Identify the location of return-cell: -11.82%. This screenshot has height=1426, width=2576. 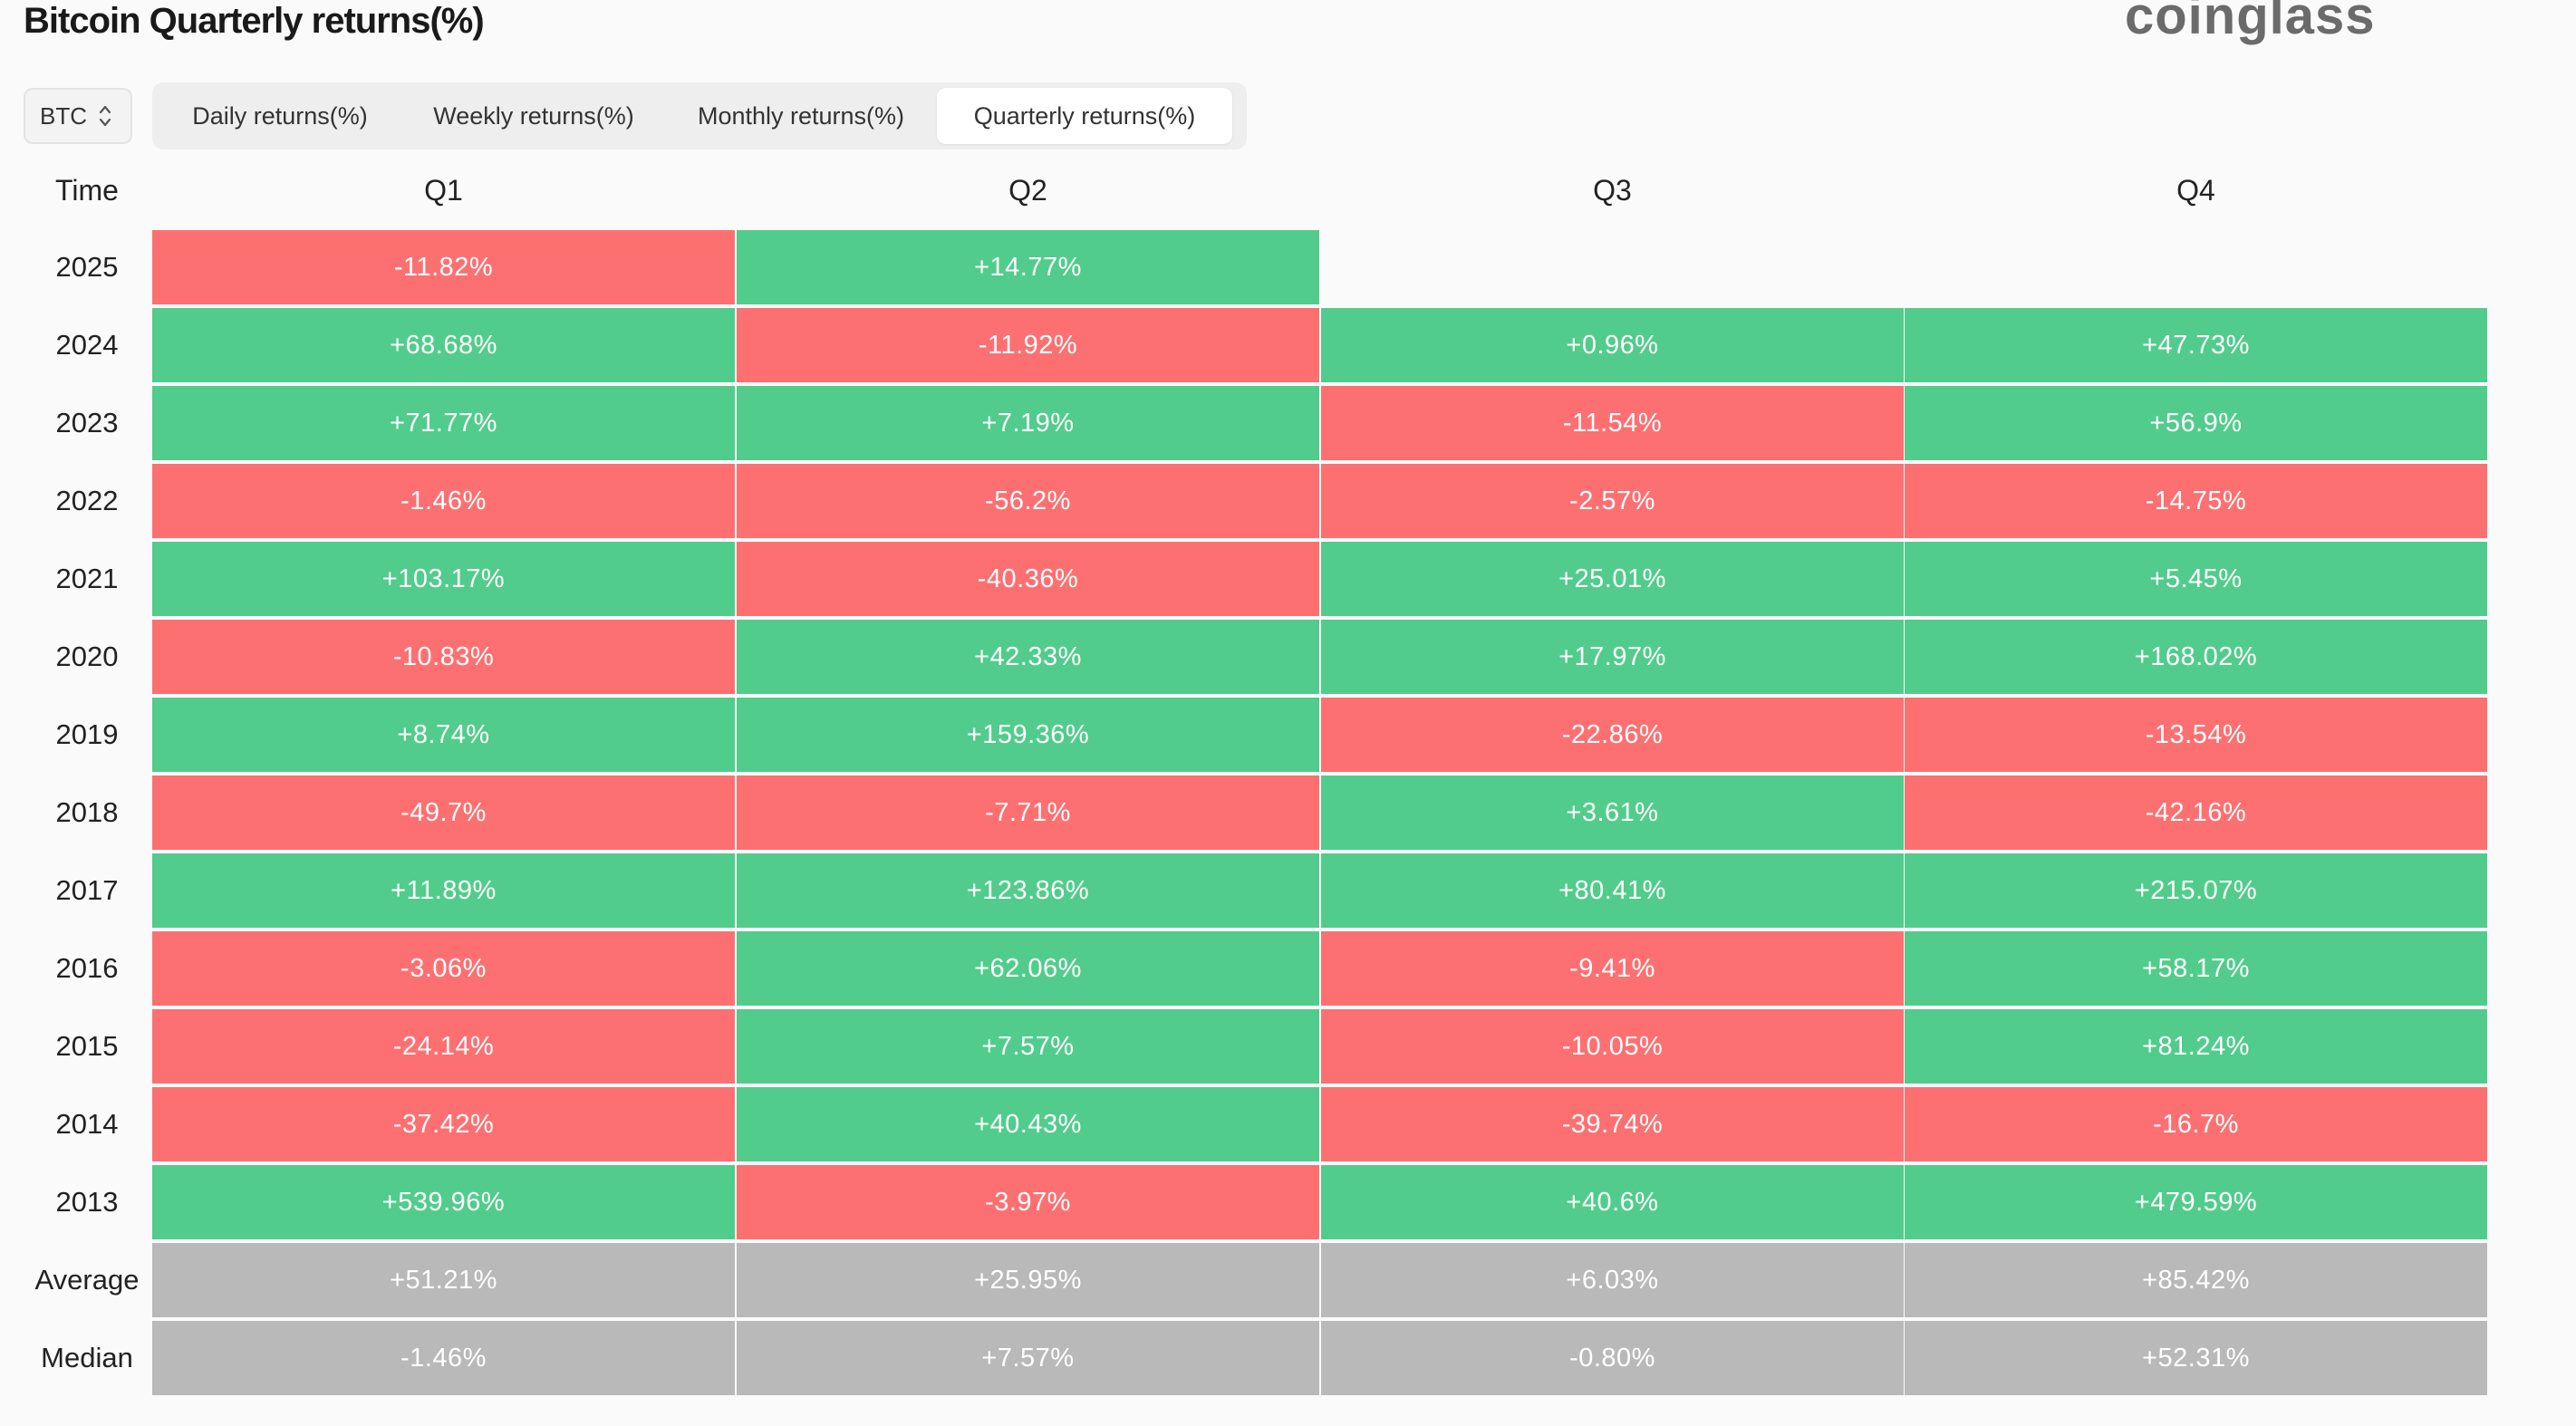
(443, 267).